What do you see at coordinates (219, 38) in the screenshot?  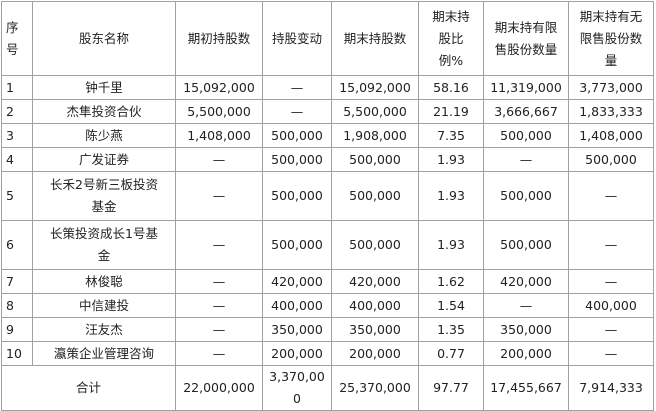 I see `header-cell: 期初持股数` at bounding box center [219, 38].